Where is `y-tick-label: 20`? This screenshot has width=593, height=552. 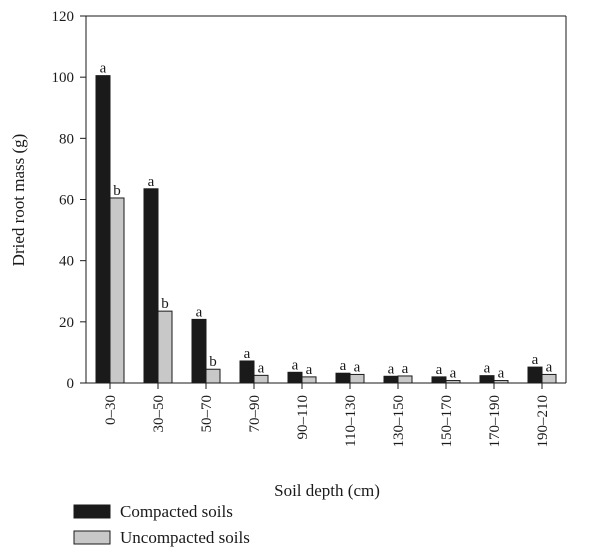
y-tick-label: 20 is located at coordinates (66, 323).